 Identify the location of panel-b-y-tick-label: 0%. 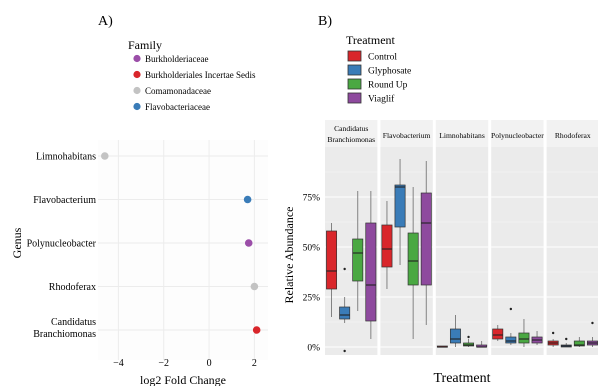
(313, 349).